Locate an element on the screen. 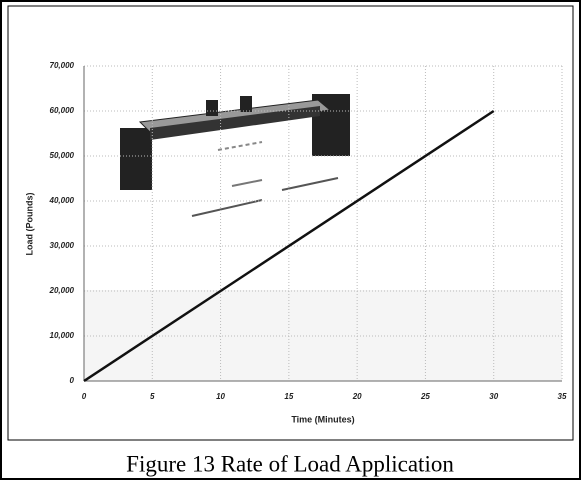  y-tick-label: 20,000 is located at coordinates (62, 290).